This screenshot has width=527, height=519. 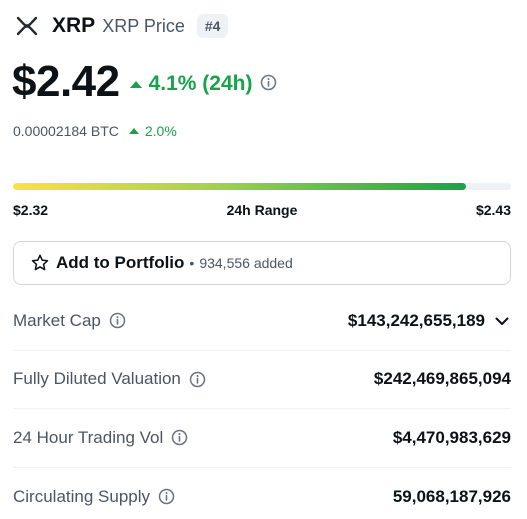 I want to click on stat-row-fdv: Fully Diluted Valuation $242,469,865,094, so click(x=262, y=380).